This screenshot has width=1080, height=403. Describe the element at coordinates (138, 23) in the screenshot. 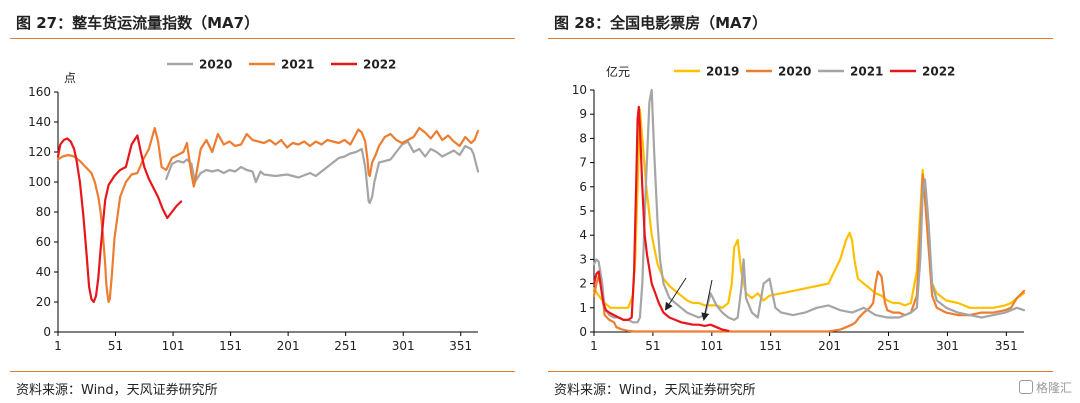

I see `chart-title: 图 27：整车货运流量指数（MA7）` at that location.